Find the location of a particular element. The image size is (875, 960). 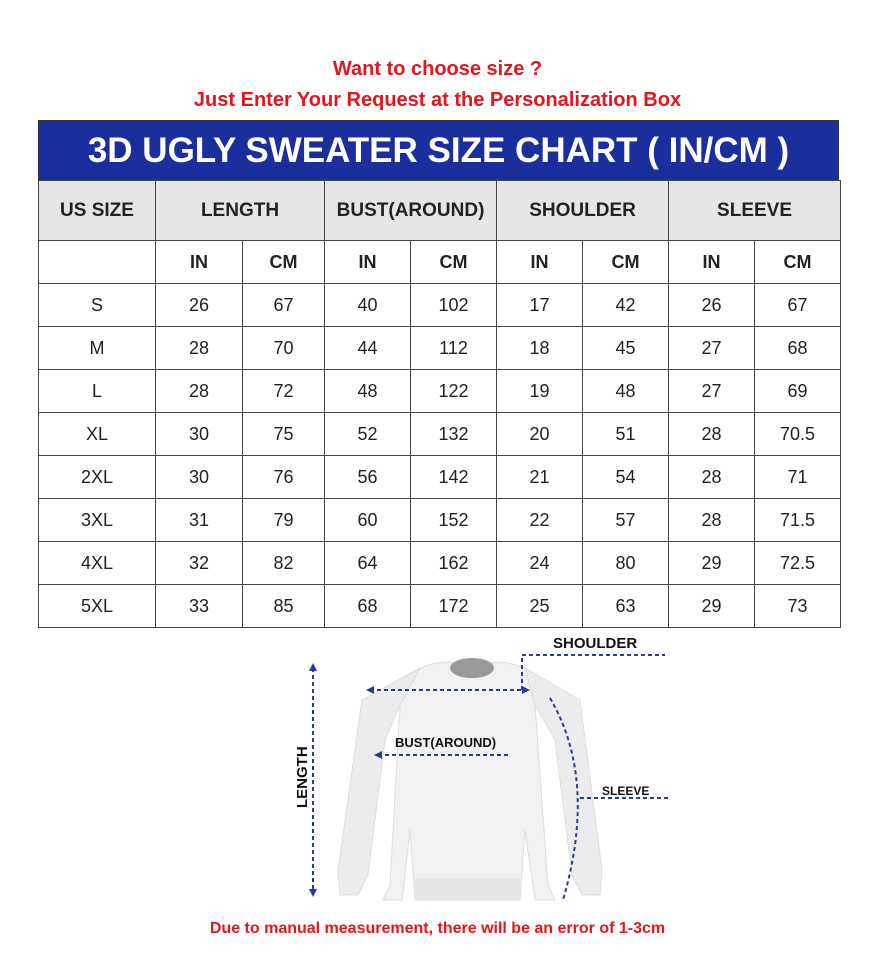

measurement-cell: 56 is located at coordinates (368, 477).